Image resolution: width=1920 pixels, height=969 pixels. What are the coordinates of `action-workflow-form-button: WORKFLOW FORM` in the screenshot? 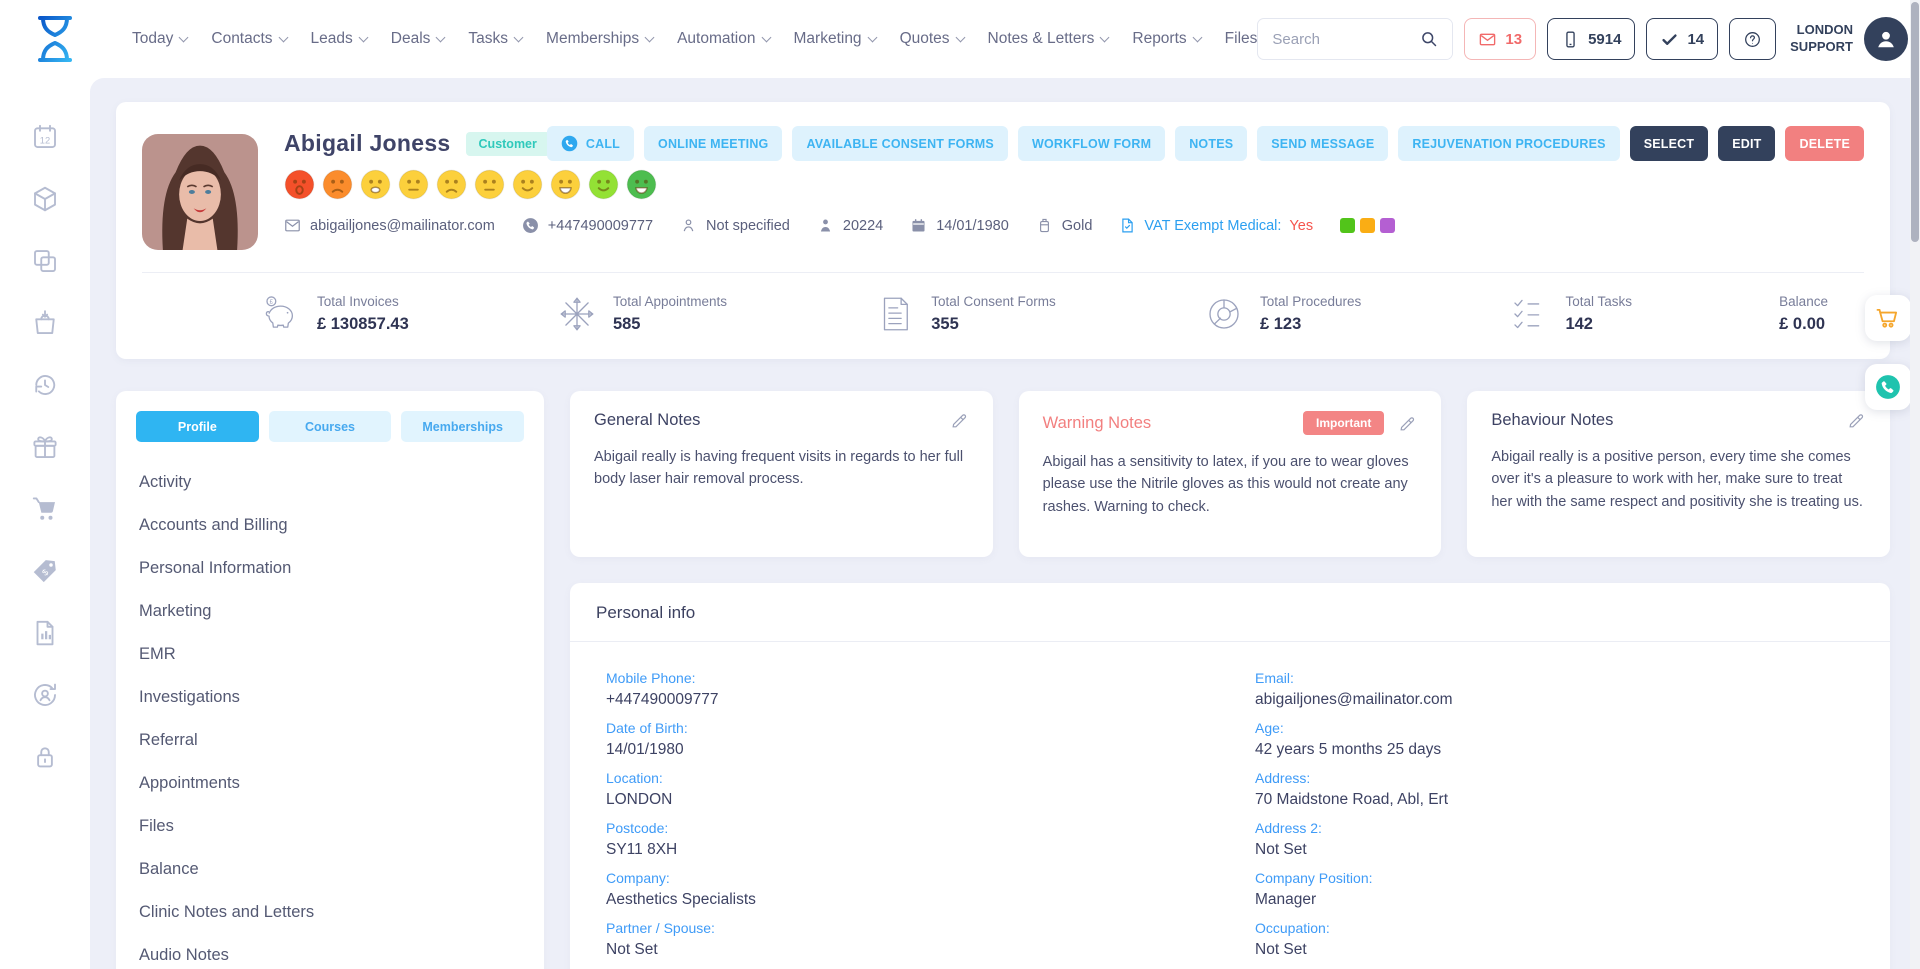 It's located at (1091, 143).